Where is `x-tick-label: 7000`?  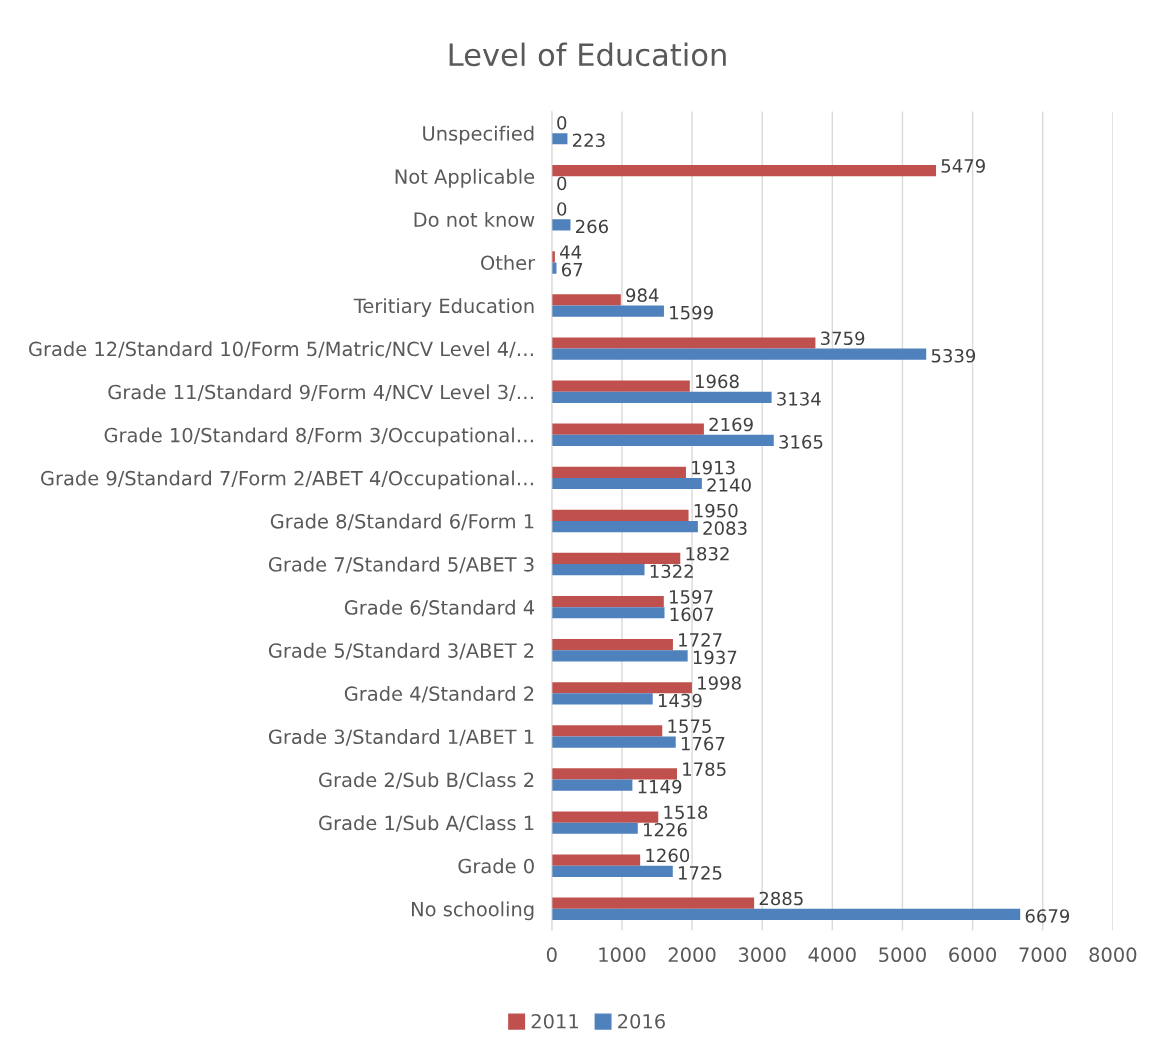
x-tick-label: 7000 is located at coordinates (1043, 955).